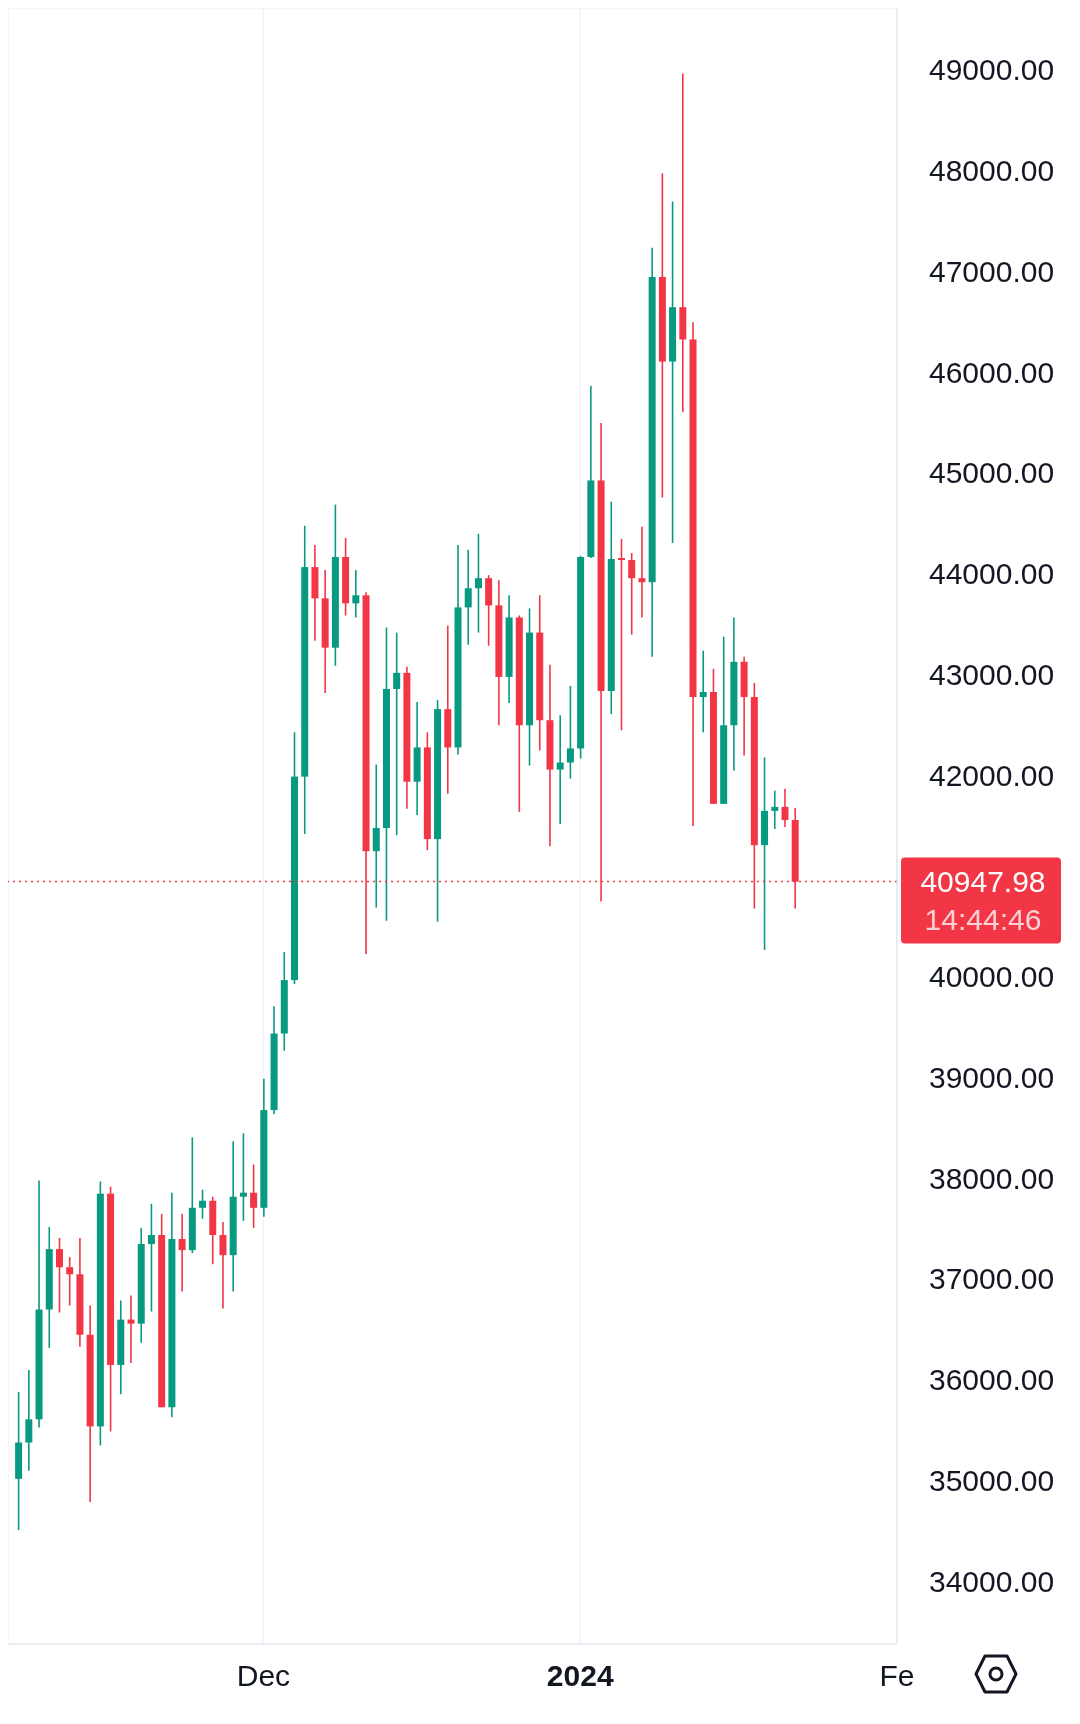 The width and height of the screenshot is (1080, 1724). What do you see at coordinates (992, 775) in the screenshot?
I see `y-tick-label: 42000.00` at bounding box center [992, 775].